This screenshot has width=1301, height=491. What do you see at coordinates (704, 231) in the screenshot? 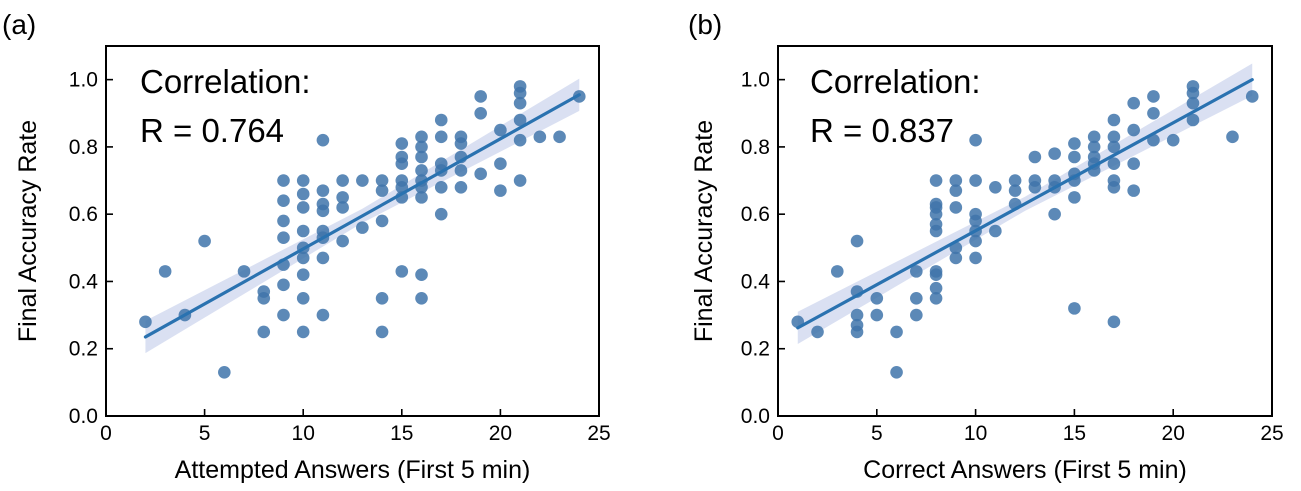
I see `y-axis-title-b: Final Accuracy Rate` at bounding box center [704, 231].